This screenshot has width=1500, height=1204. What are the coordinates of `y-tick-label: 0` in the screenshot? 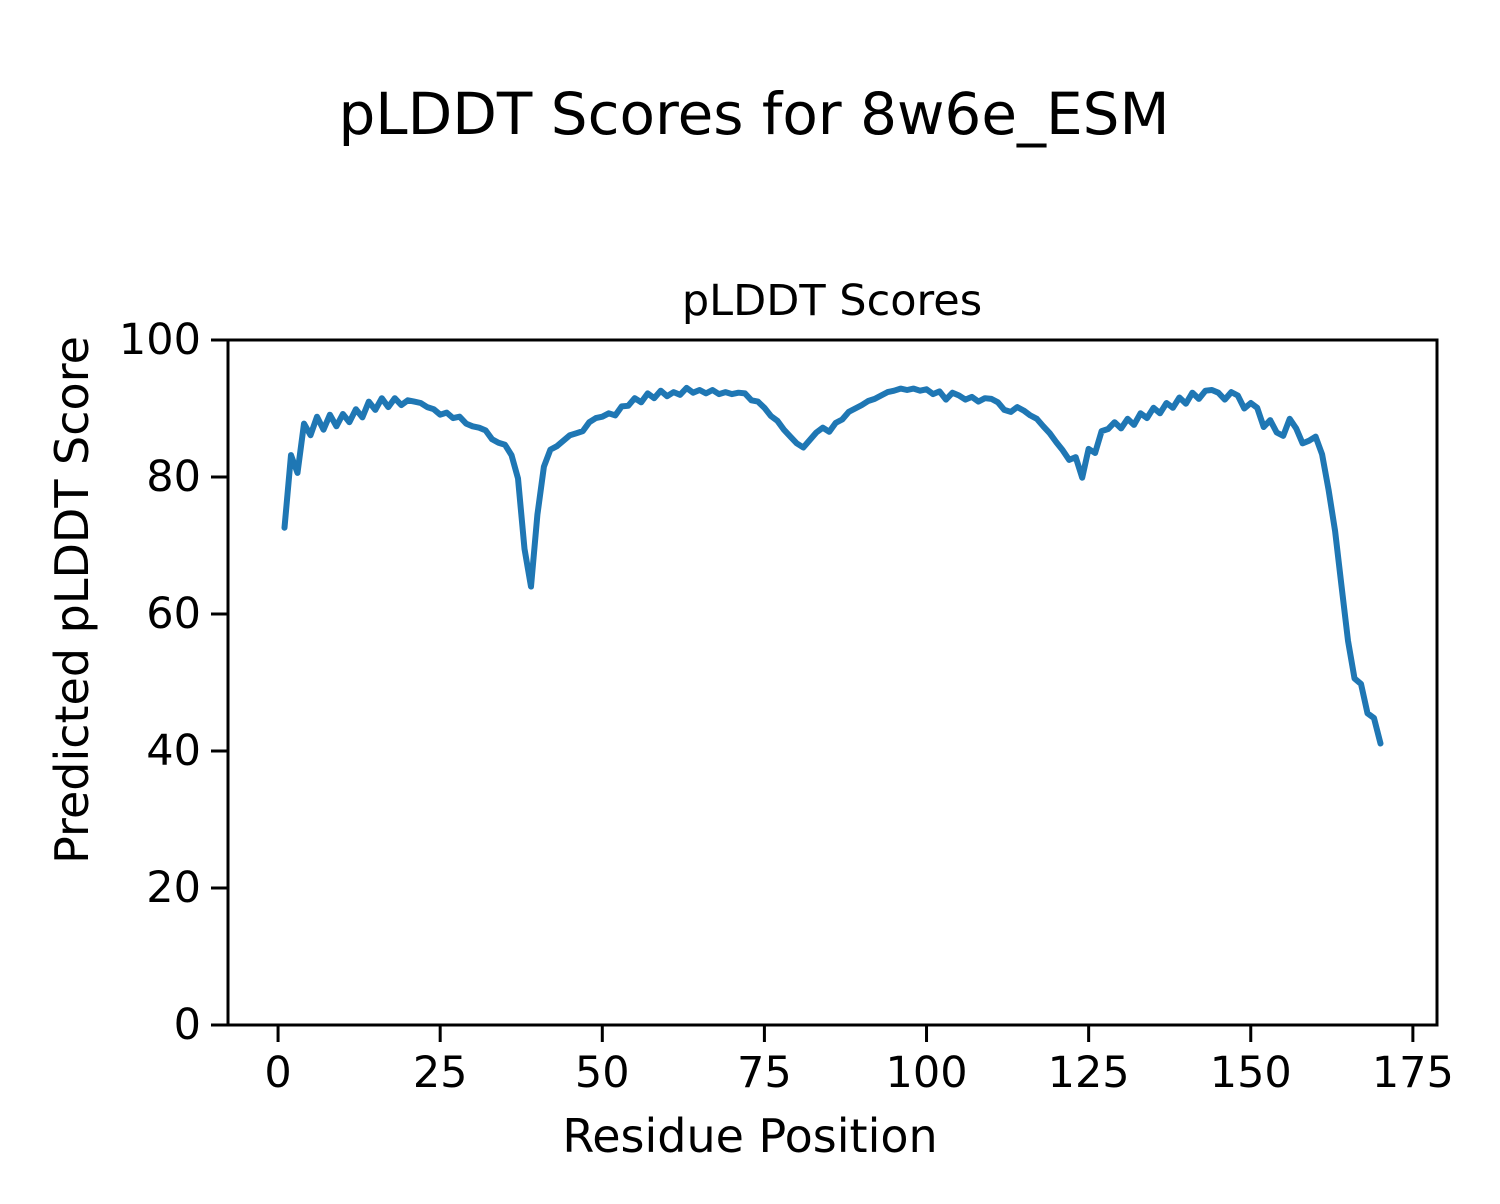 It's located at (187, 1025).